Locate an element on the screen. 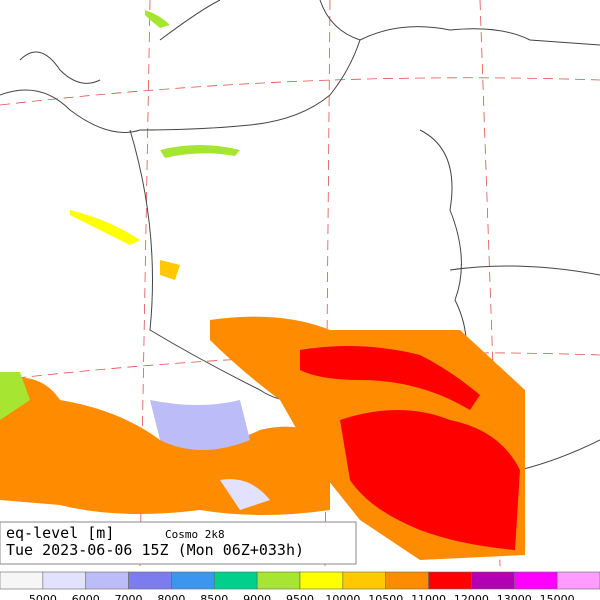 The width and height of the screenshot is (600, 600). colorbar-label: 10500 is located at coordinates (385, 596).